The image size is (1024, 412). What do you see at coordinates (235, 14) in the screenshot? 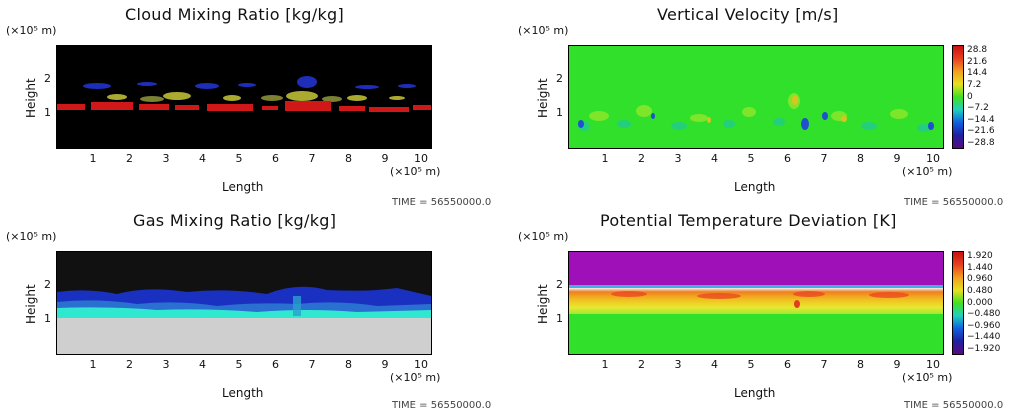
I see `chart-title: Cloud Mixing Ratio [kg/kg]` at bounding box center [235, 14].